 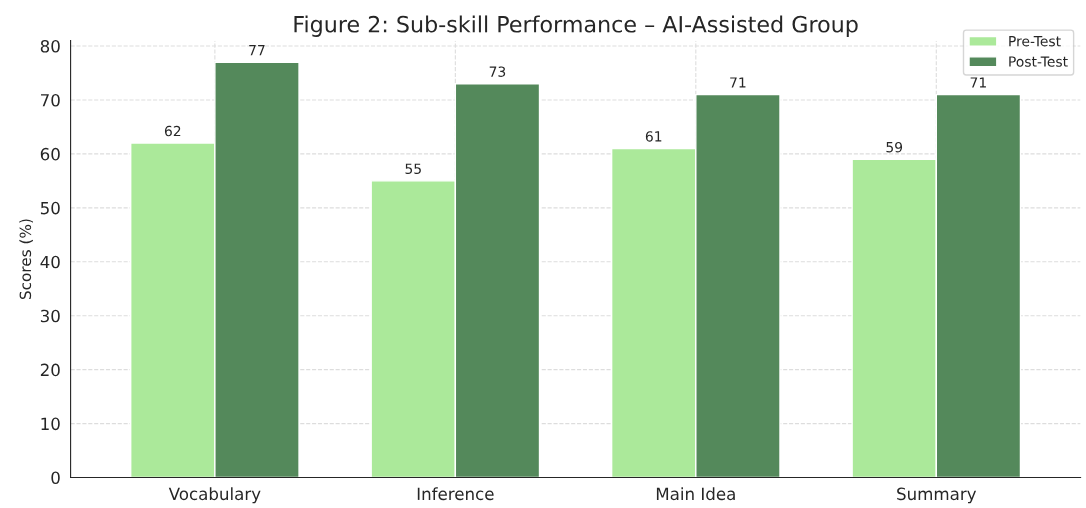 I want to click on x-tick-label: Summary, so click(x=937, y=495).